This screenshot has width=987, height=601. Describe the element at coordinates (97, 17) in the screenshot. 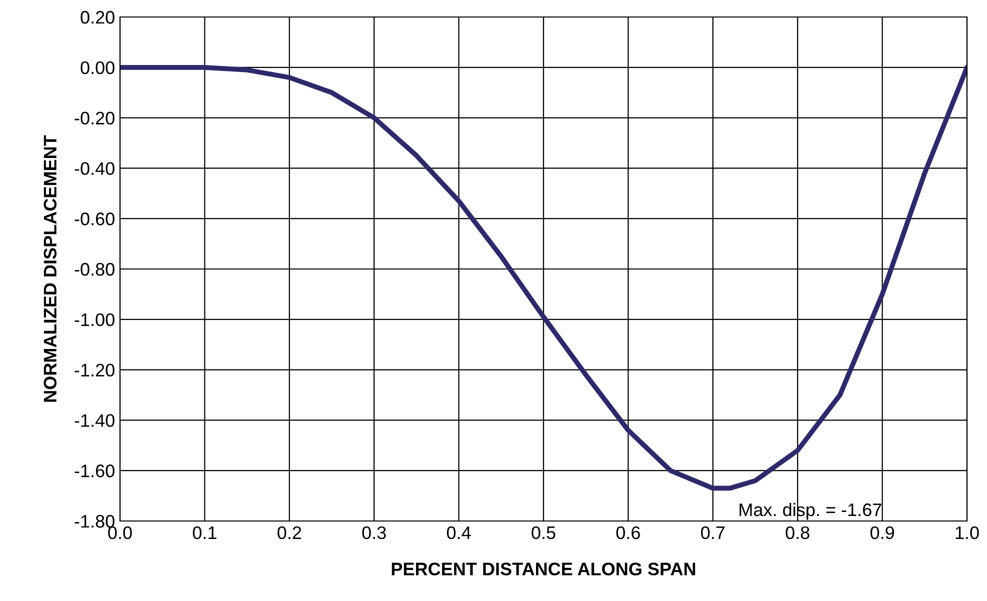

I see `y-tick-label: 0.20` at that location.